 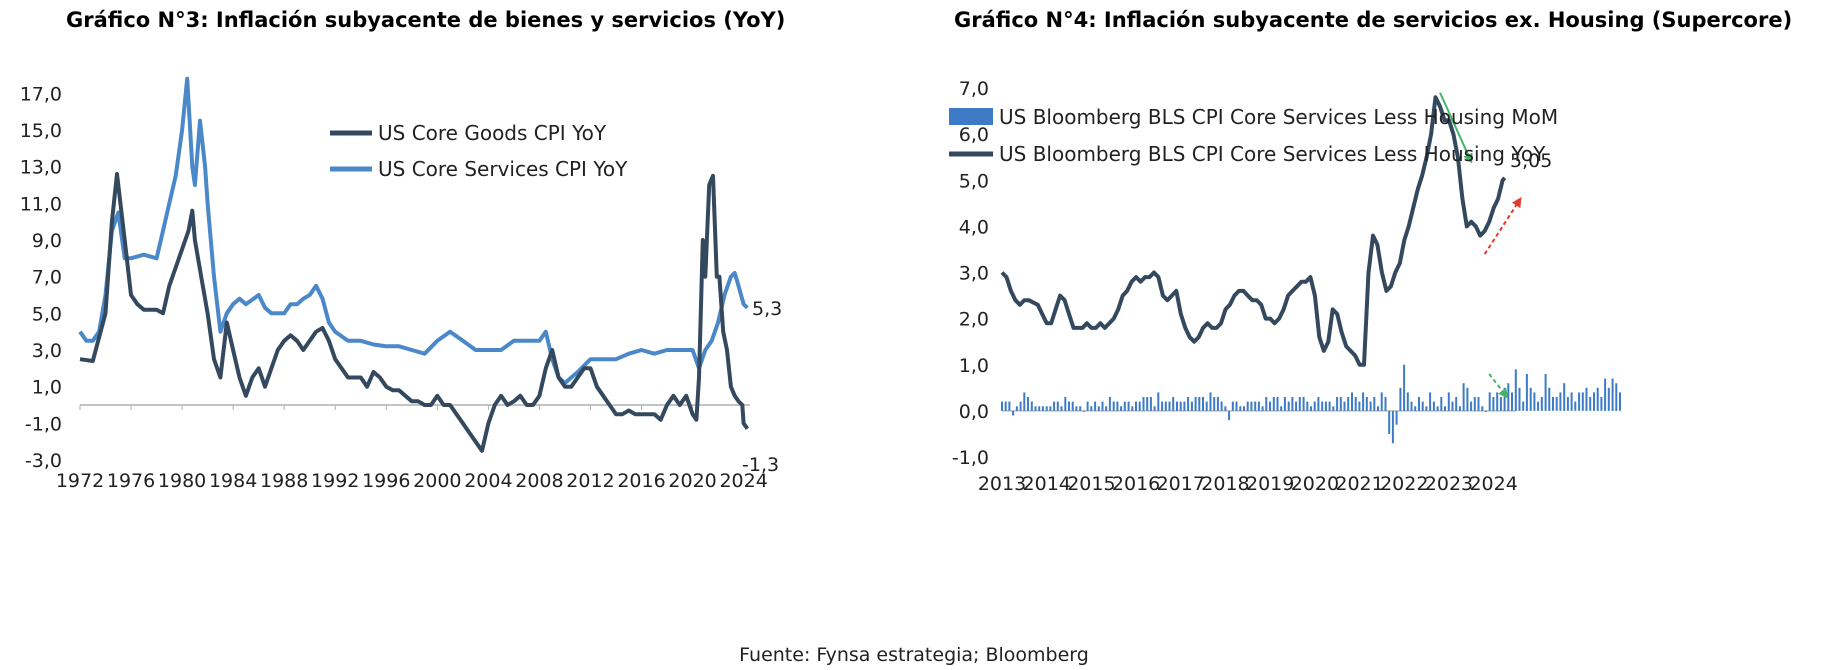 What do you see at coordinates (974, 412) in the screenshot?
I see `y-tick-label: 0,0` at bounding box center [974, 412].